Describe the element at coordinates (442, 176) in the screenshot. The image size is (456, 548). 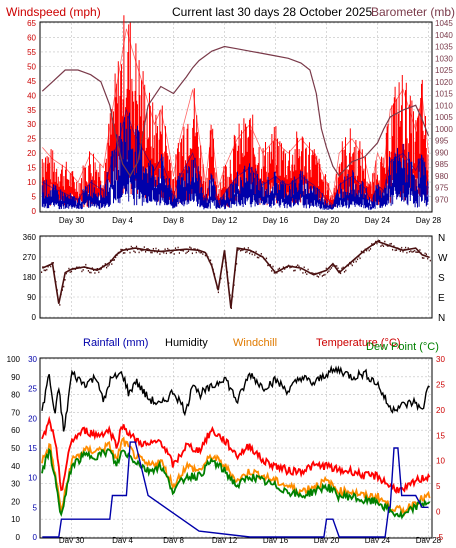
I see `barometer-y-tick-label: 980` at that location.